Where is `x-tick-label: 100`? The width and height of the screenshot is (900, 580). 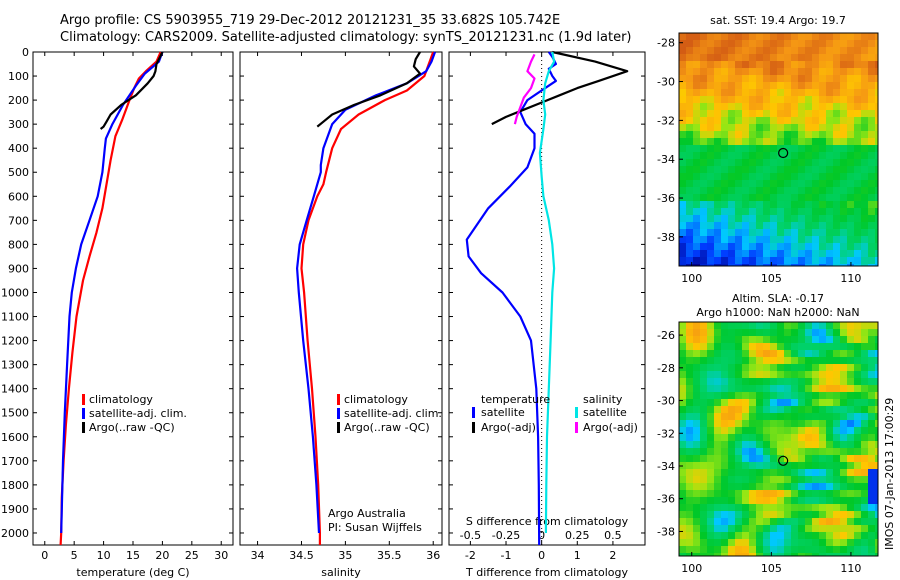 x-tick-label: 100 is located at coordinates (691, 568).